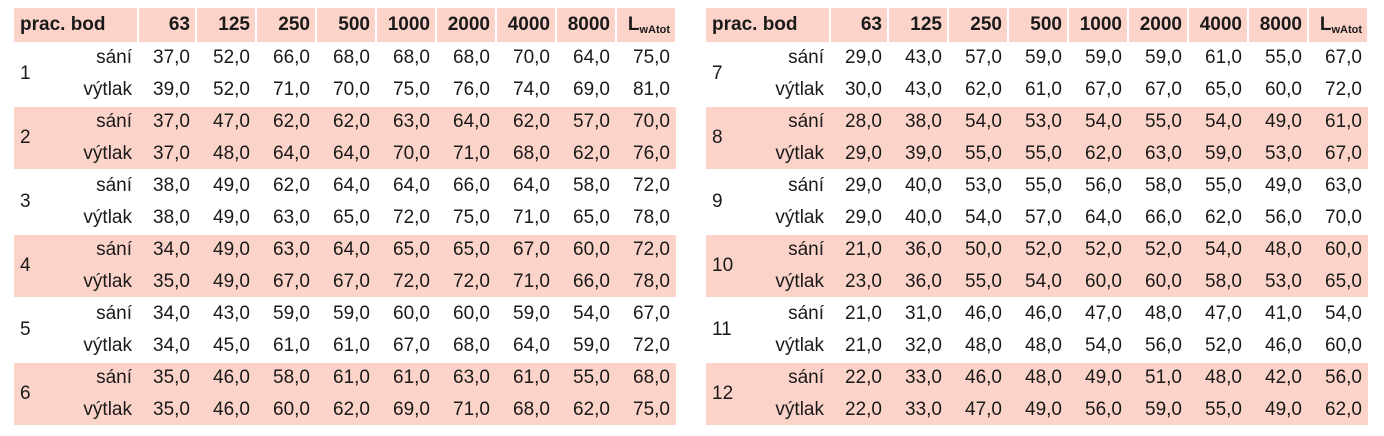 The image size is (1384, 436). I want to click on header-band: 500, so click(354, 24).